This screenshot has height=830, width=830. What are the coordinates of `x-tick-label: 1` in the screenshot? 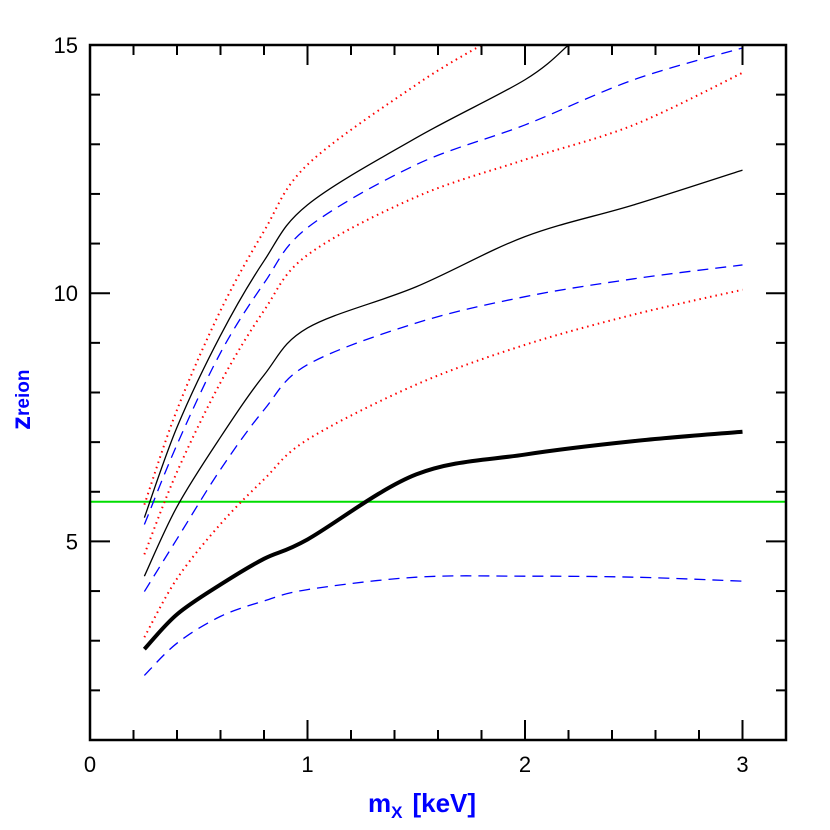 It's located at (307, 764).